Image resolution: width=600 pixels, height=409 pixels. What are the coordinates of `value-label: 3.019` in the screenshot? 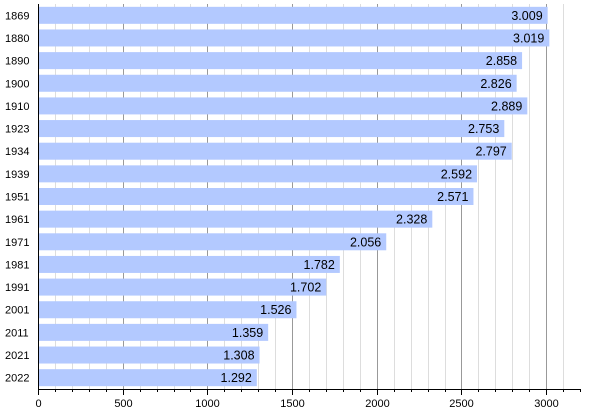 It's located at (528, 38).